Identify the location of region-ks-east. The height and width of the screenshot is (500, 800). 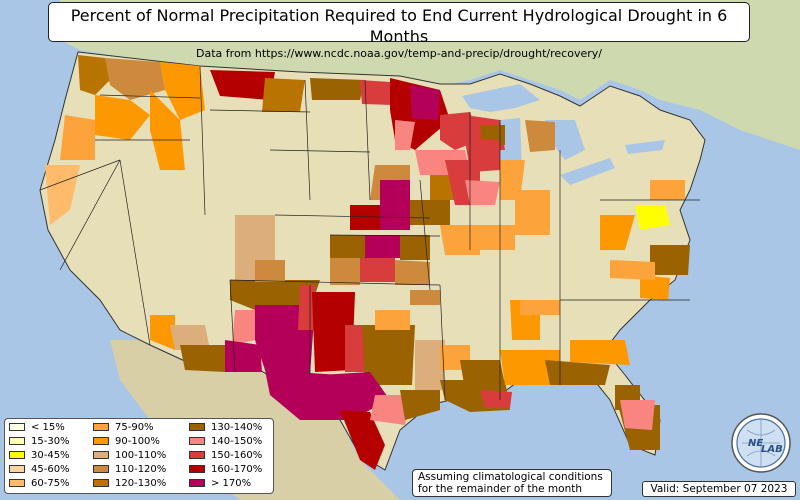
(415, 247).